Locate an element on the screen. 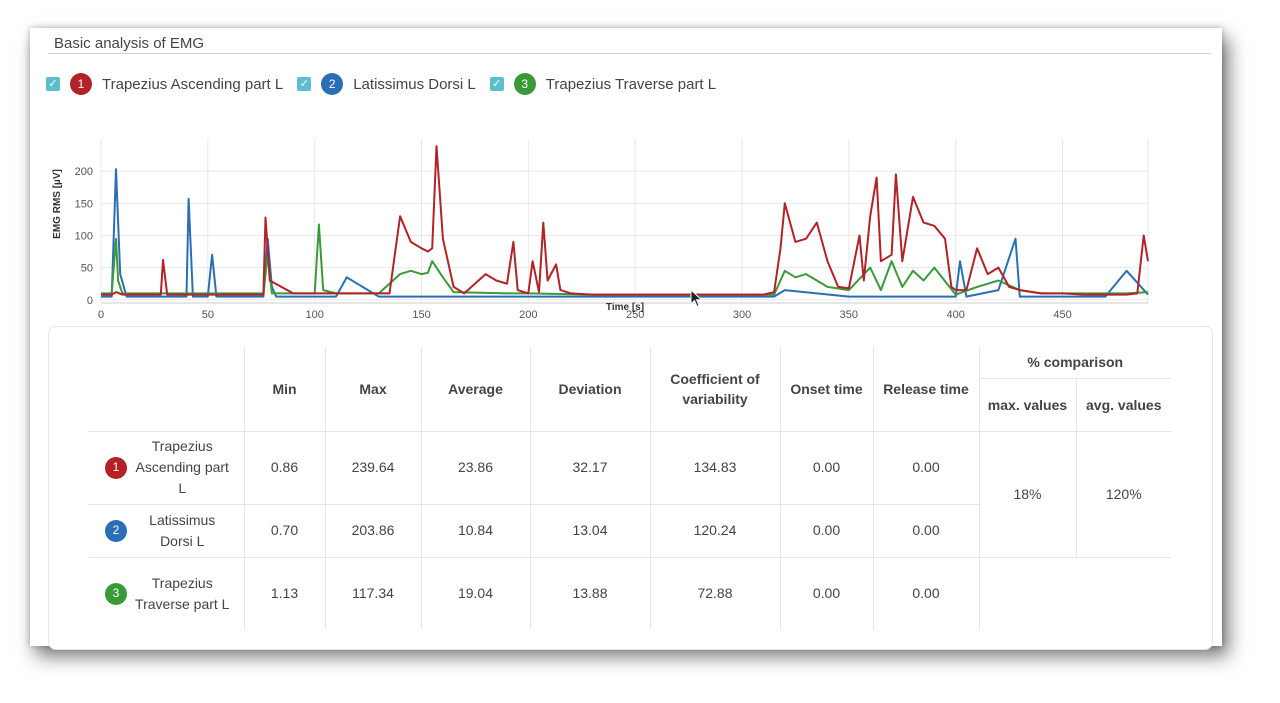 The image size is (1280, 703). deviation-header: Deviation is located at coordinates (589, 389).